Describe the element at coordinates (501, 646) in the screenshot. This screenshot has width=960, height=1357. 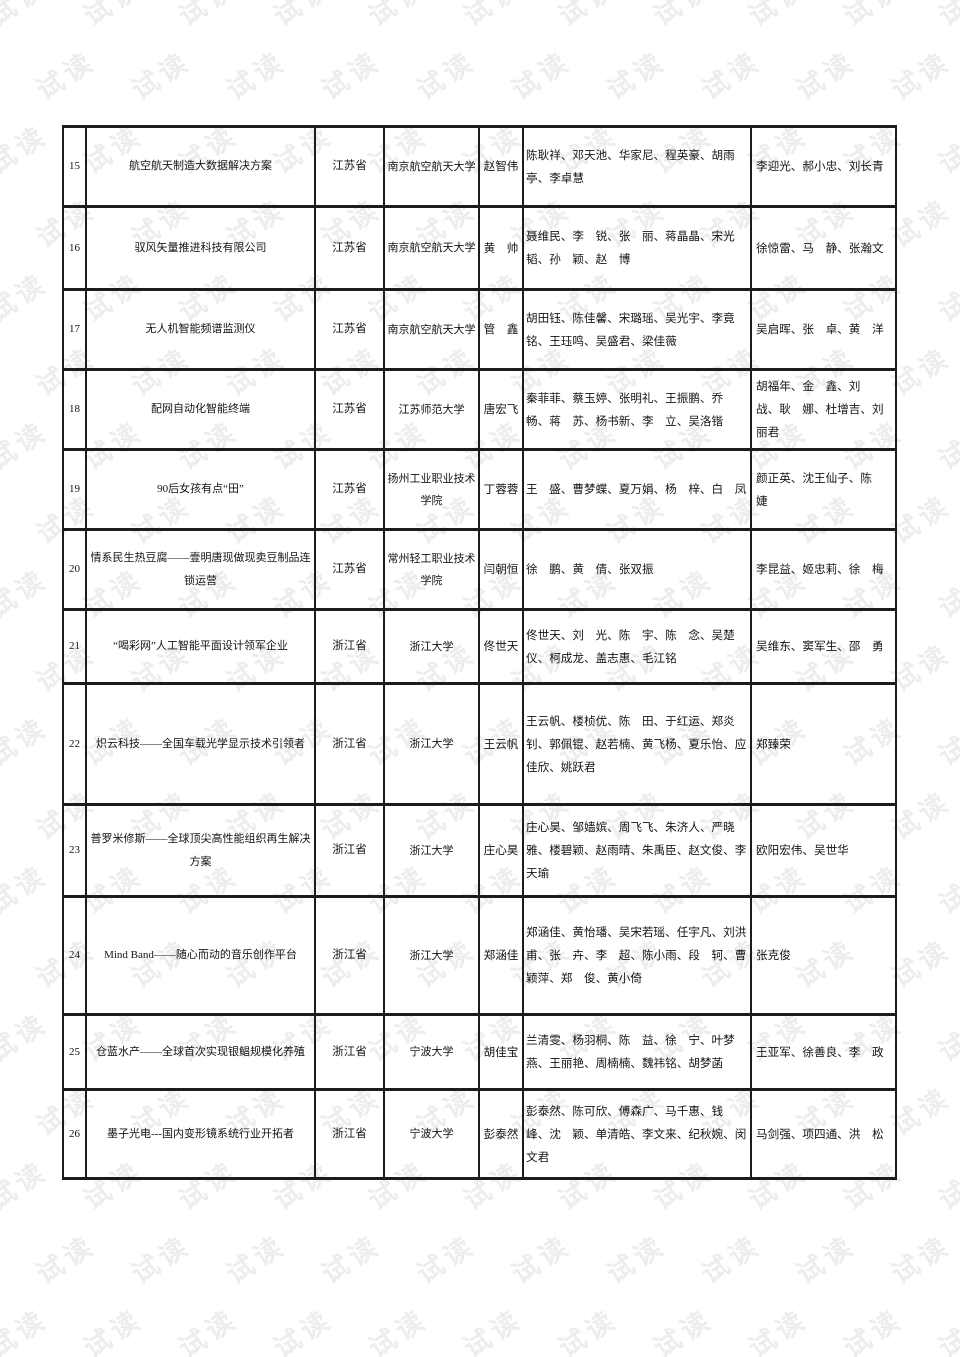
I see `cell-leader: 佟世天` at that location.